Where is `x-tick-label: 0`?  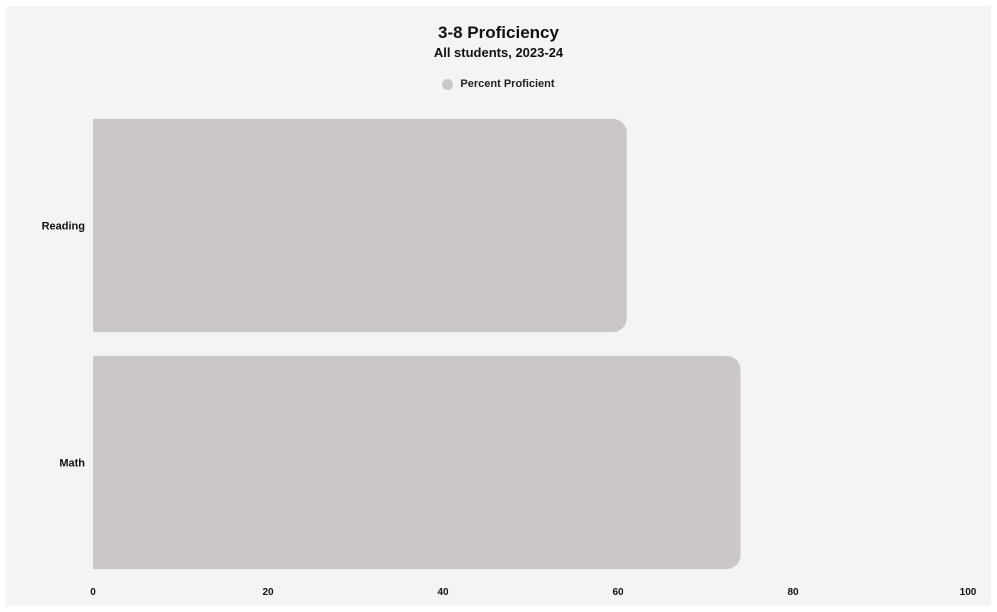
x-tick-label: 0 is located at coordinates (93, 592).